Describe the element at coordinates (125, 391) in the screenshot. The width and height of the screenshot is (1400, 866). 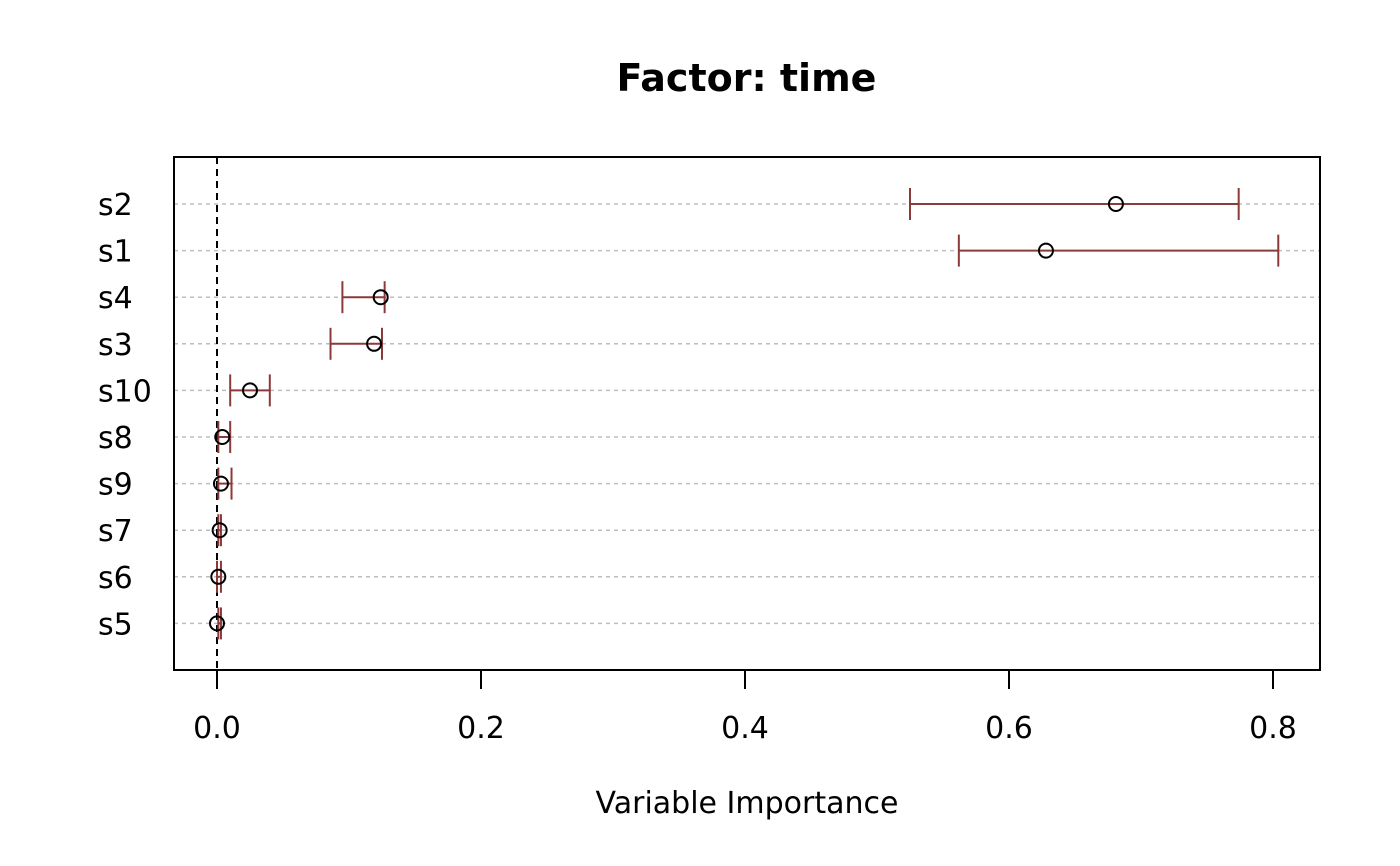
I see `y-tick-label: s10` at that location.